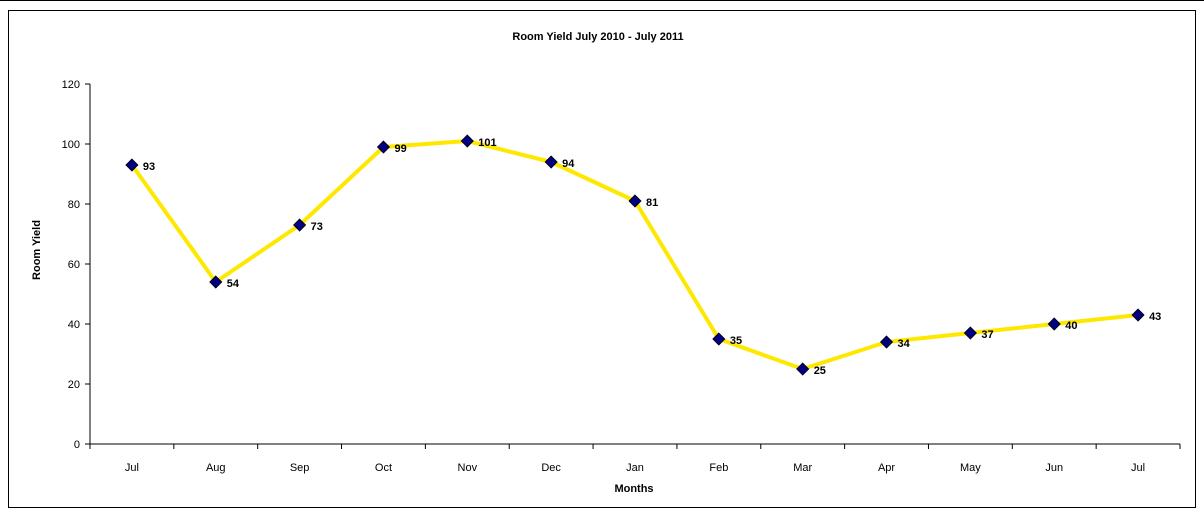 The width and height of the screenshot is (1204, 513). Describe the element at coordinates (1071, 326) in the screenshot. I see `data-label: 40` at that location.